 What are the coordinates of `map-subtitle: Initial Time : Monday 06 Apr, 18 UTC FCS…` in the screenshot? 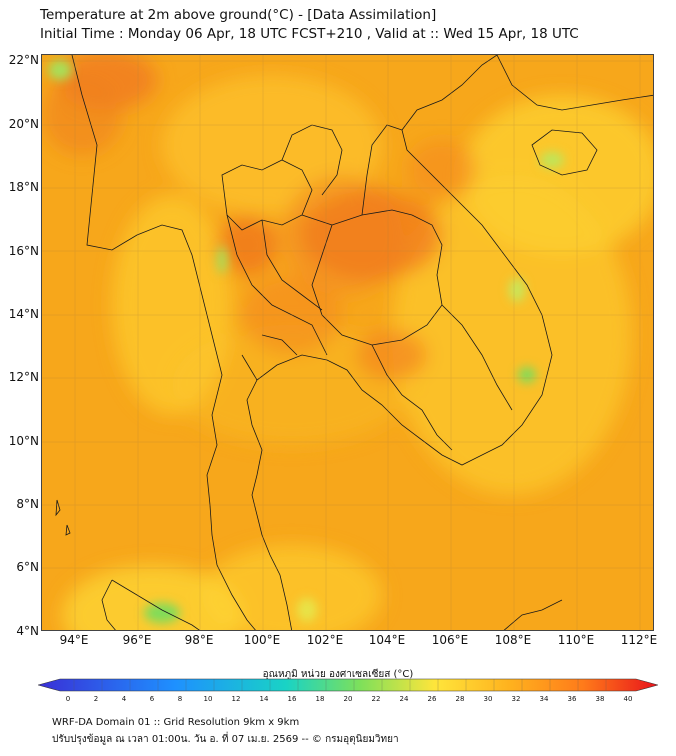 It's located at (309, 34).